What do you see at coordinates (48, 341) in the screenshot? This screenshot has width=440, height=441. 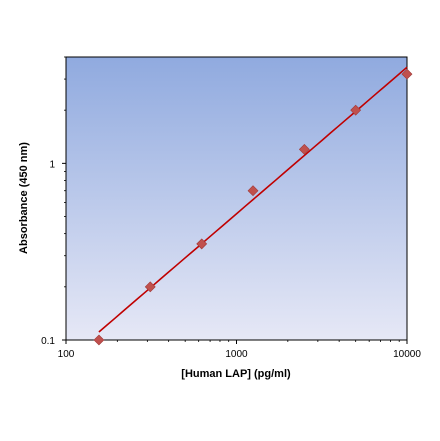 I see `y-tick-label: 0.1` at bounding box center [48, 341].